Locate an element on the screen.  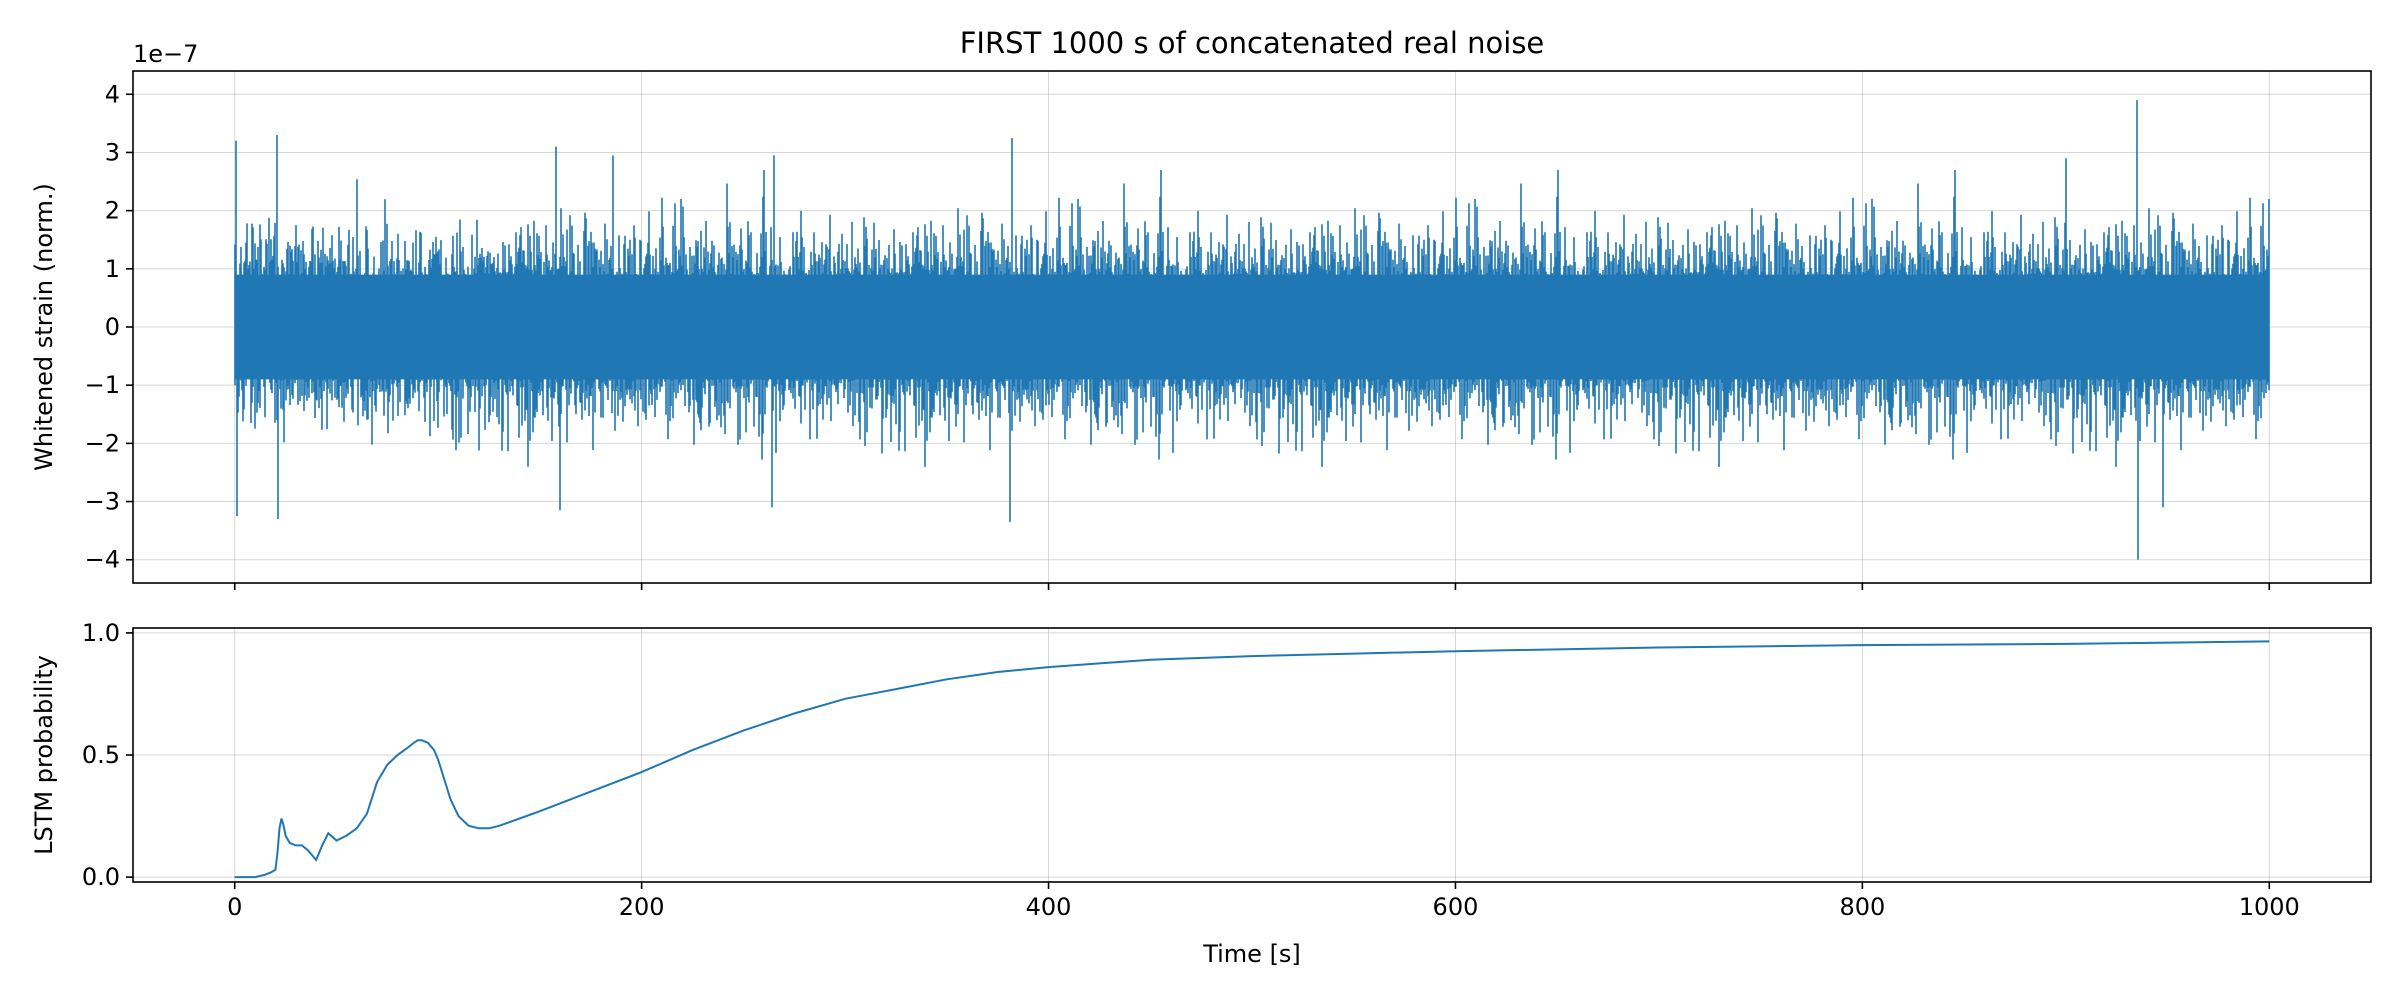
strain-offset-label: 1e−7 is located at coordinates (165, 54).